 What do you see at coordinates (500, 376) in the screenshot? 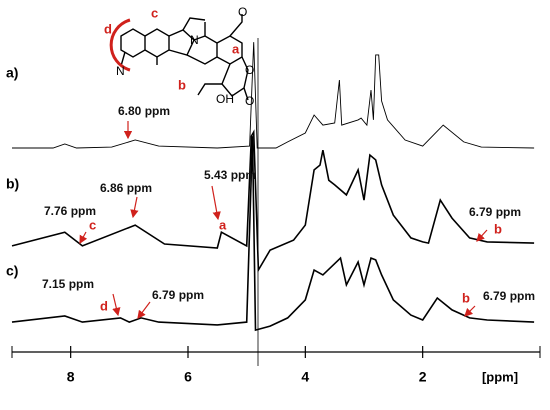
I see `x-axis-label: [ppm]` at bounding box center [500, 376].